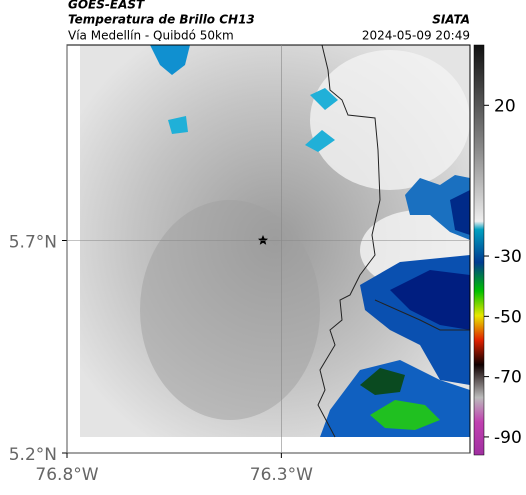 This screenshot has height=495, width=526. What do you see at coordinates (416, 36) in the screenshot?
I see `timestamp: 2024-05-09 20:49` at bounding box center [416, 36].